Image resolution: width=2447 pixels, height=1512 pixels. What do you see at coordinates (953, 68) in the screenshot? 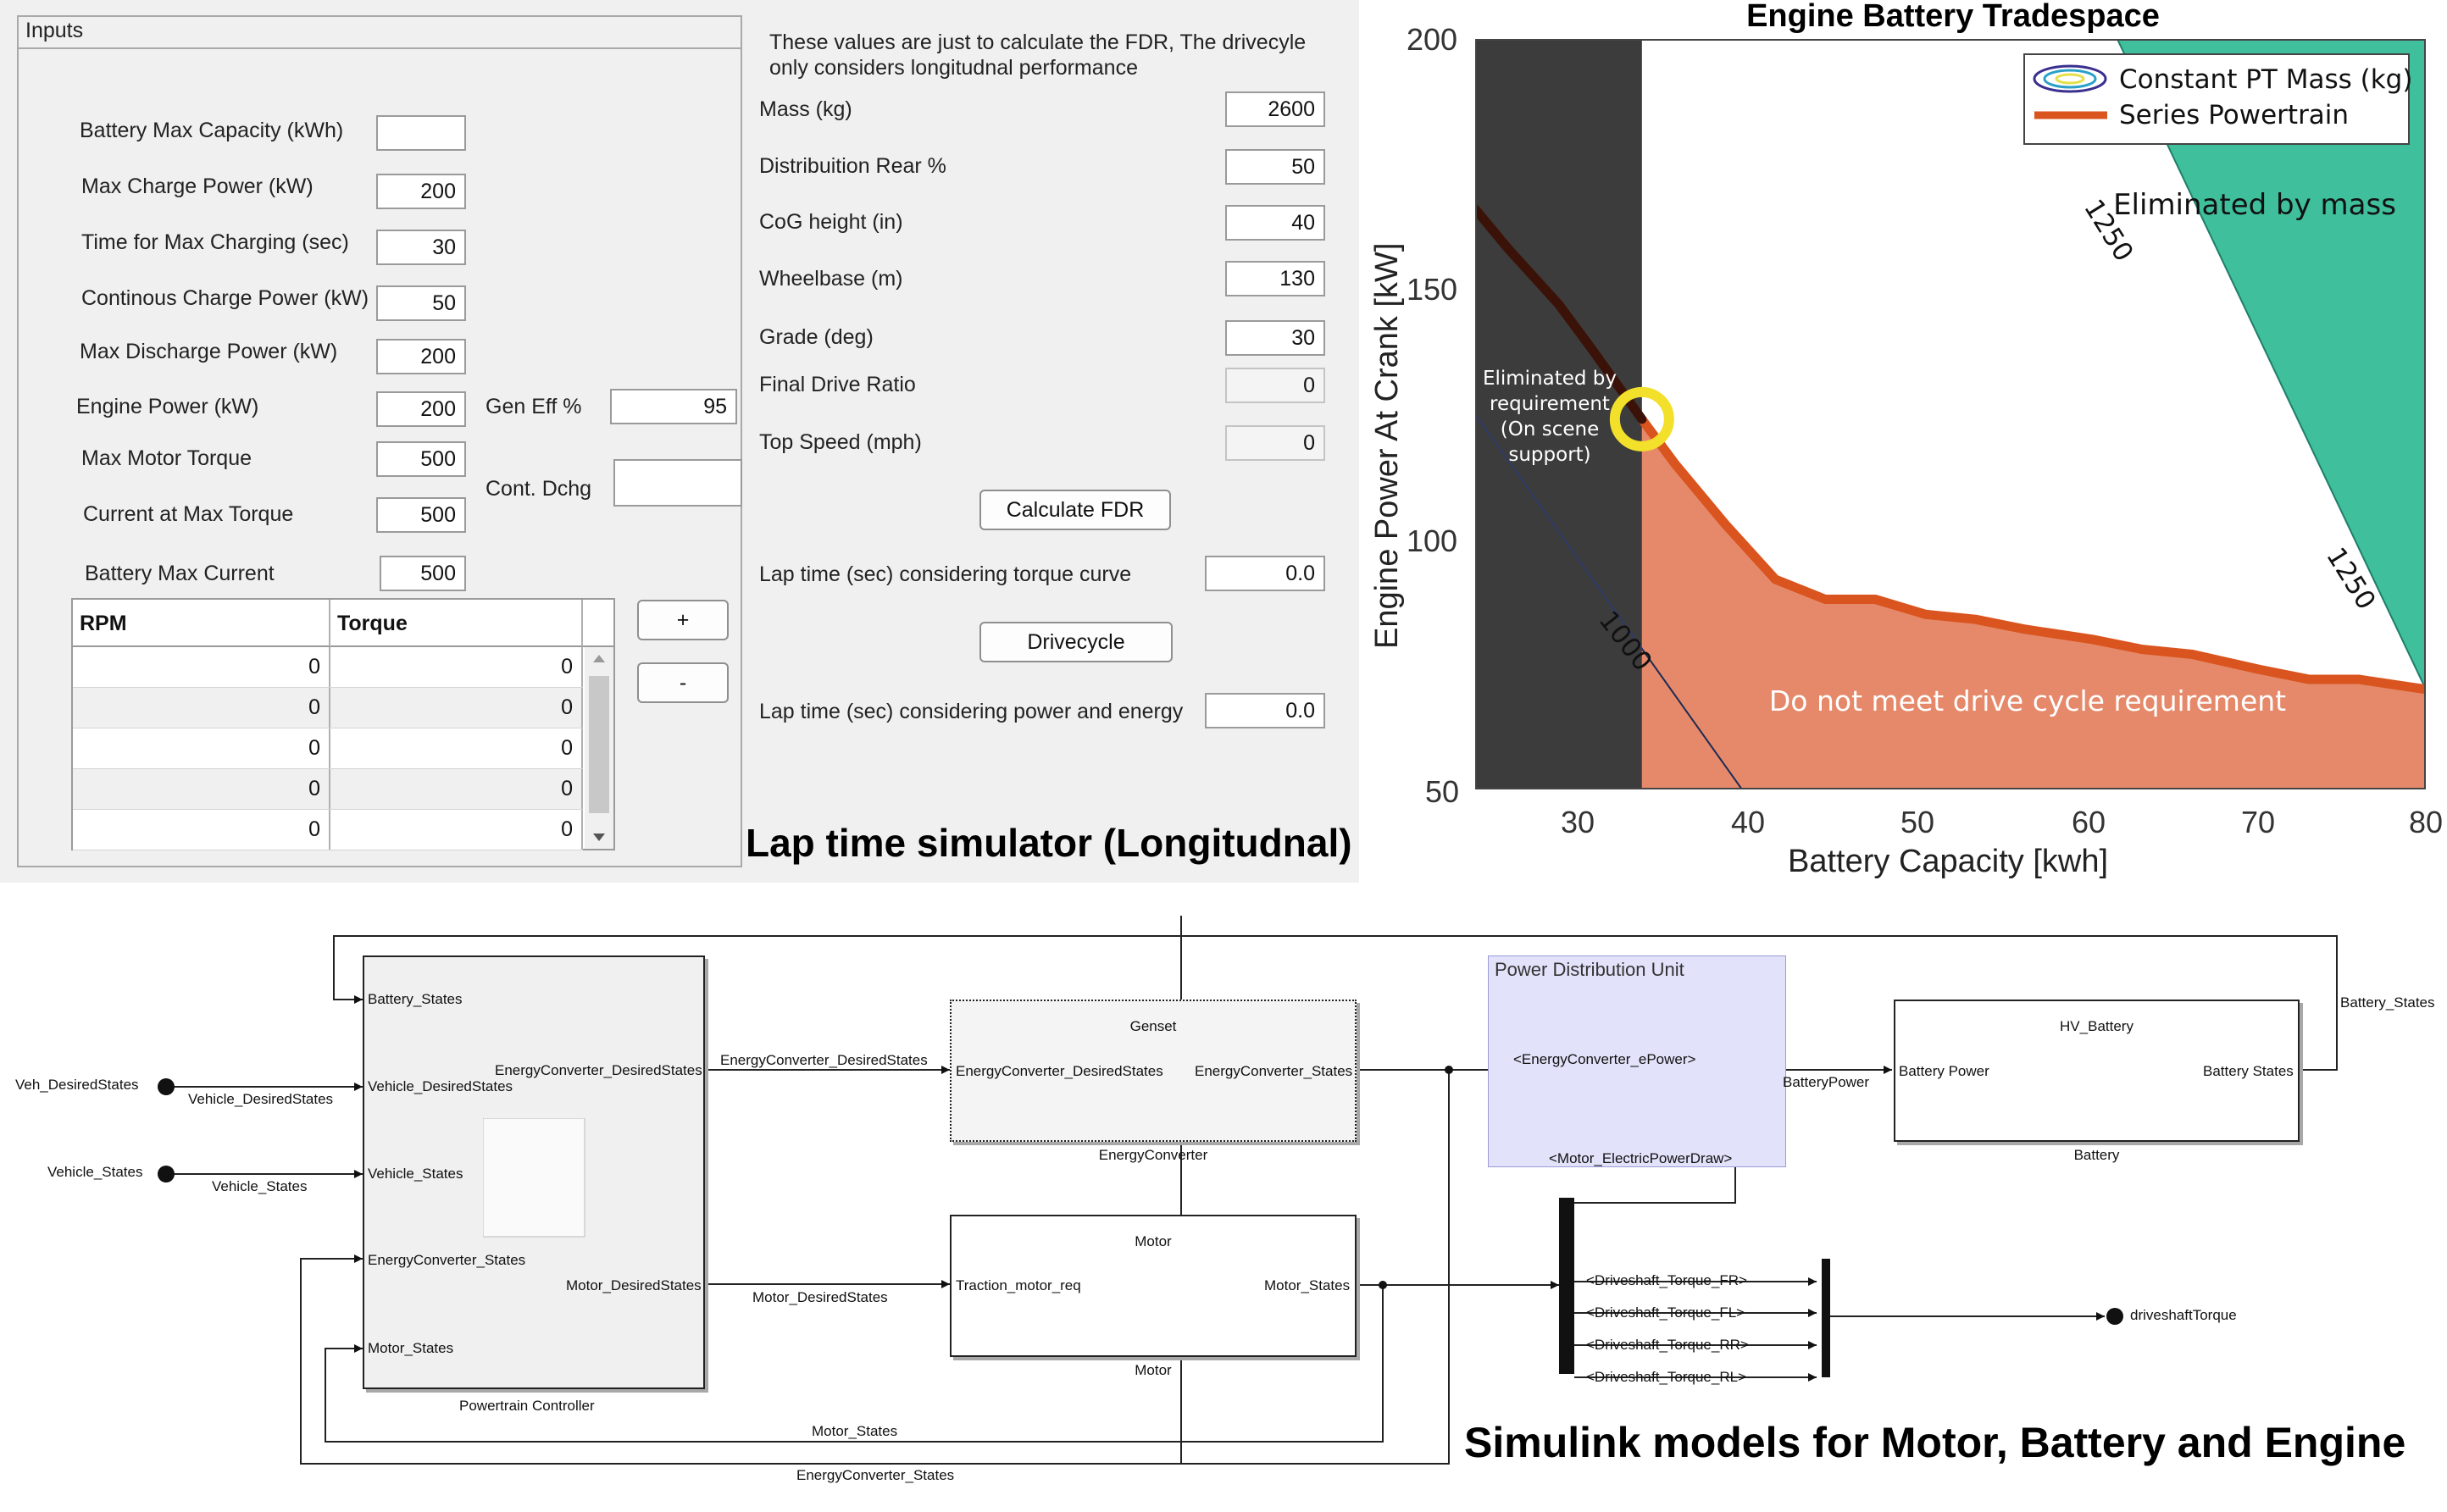
I see `fdr-note-line2: only considers longitudnal performance` at bounding box center [953, 68].